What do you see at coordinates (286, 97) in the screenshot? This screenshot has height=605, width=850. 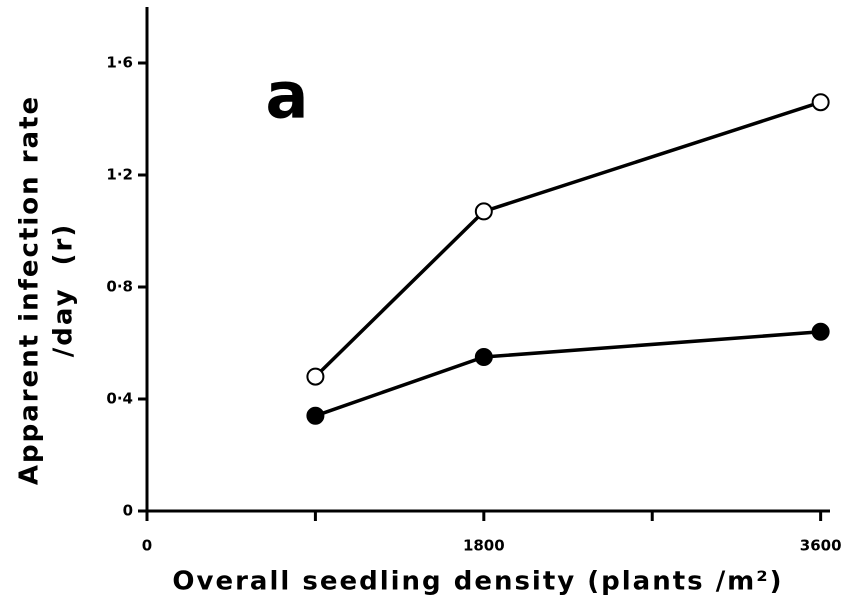 I see `panel-label: a` at bounding box center [286, 97].